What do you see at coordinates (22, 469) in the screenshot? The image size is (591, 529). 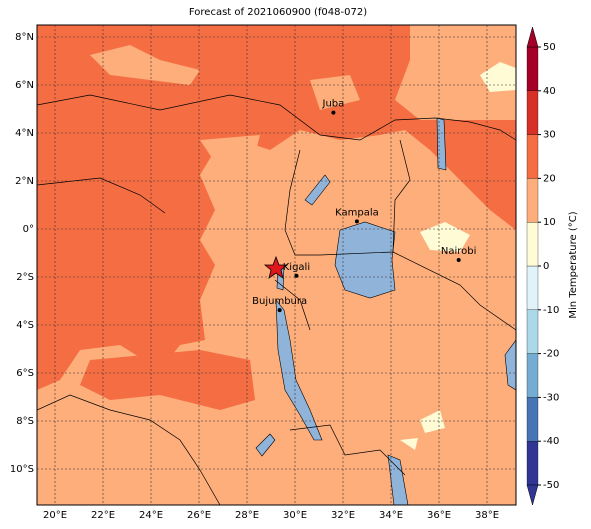 I see `lat-label: 10°S` at bounding box center [22, 469].